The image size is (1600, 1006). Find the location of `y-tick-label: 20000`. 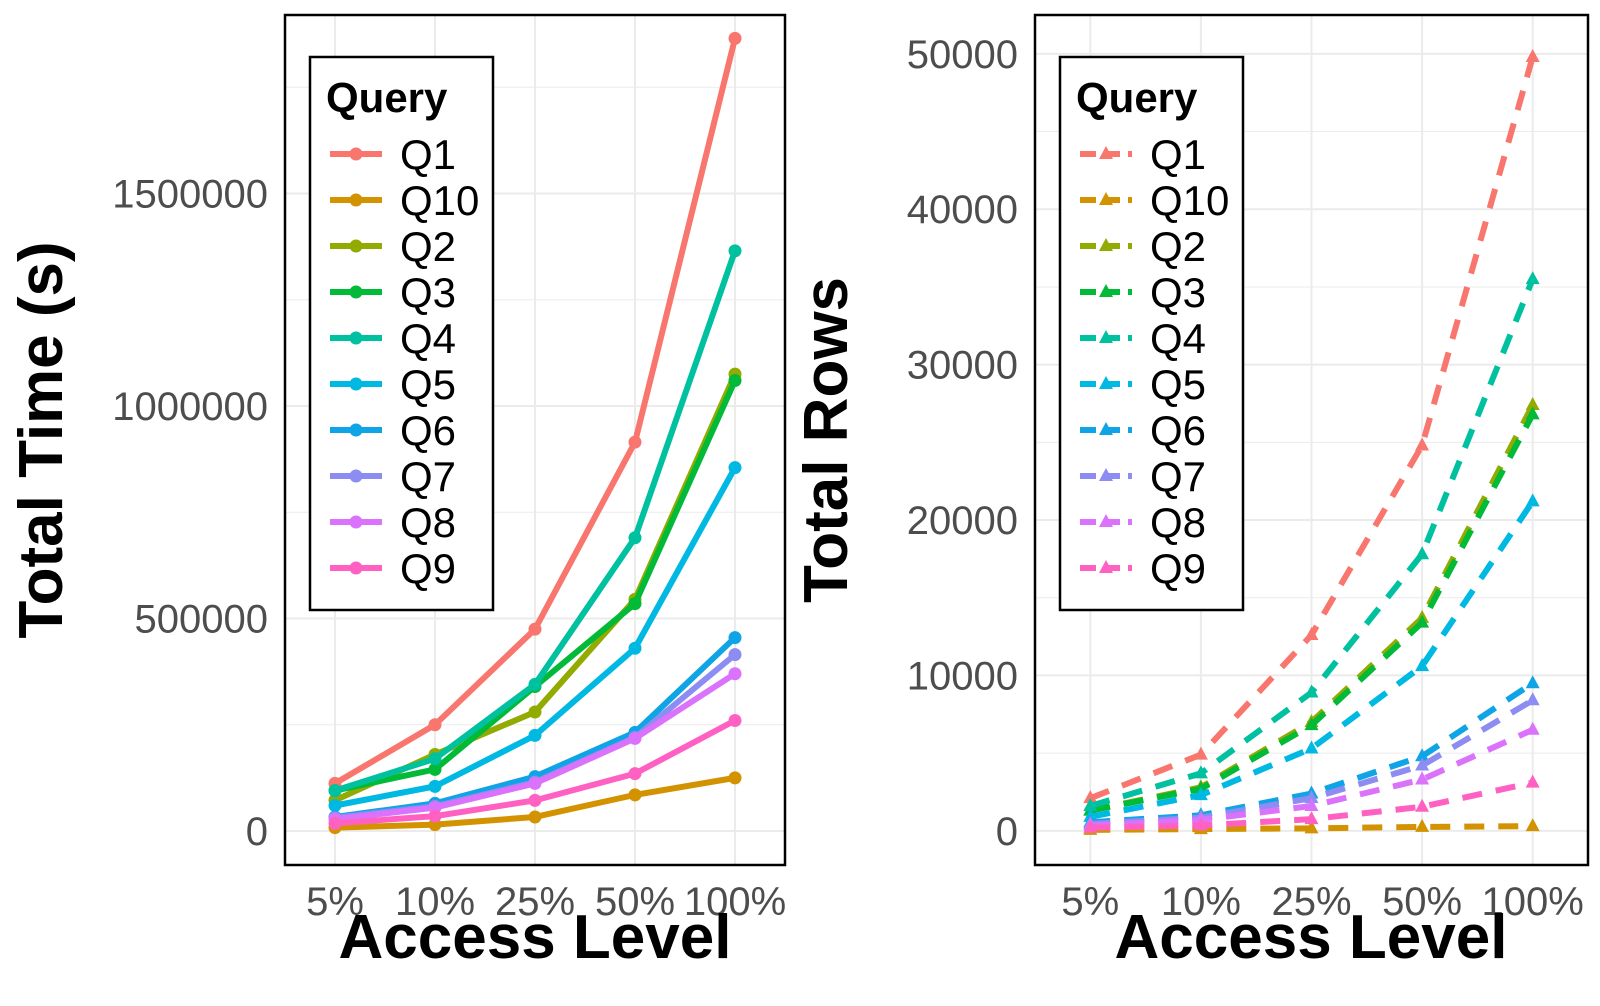

y-tick-label: 20000 is located at coordinates (962, 521).